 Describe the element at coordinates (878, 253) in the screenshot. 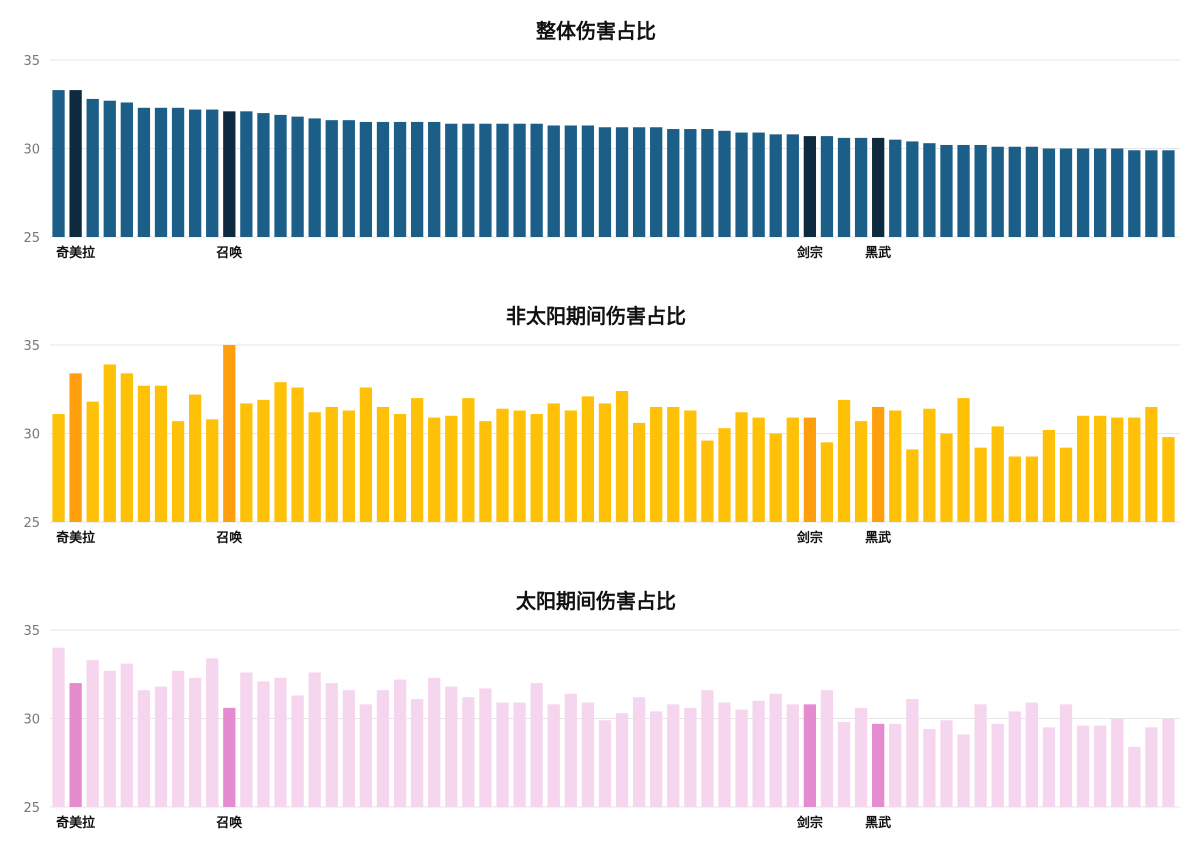

I see `highlight-label: 黑武` at that location.